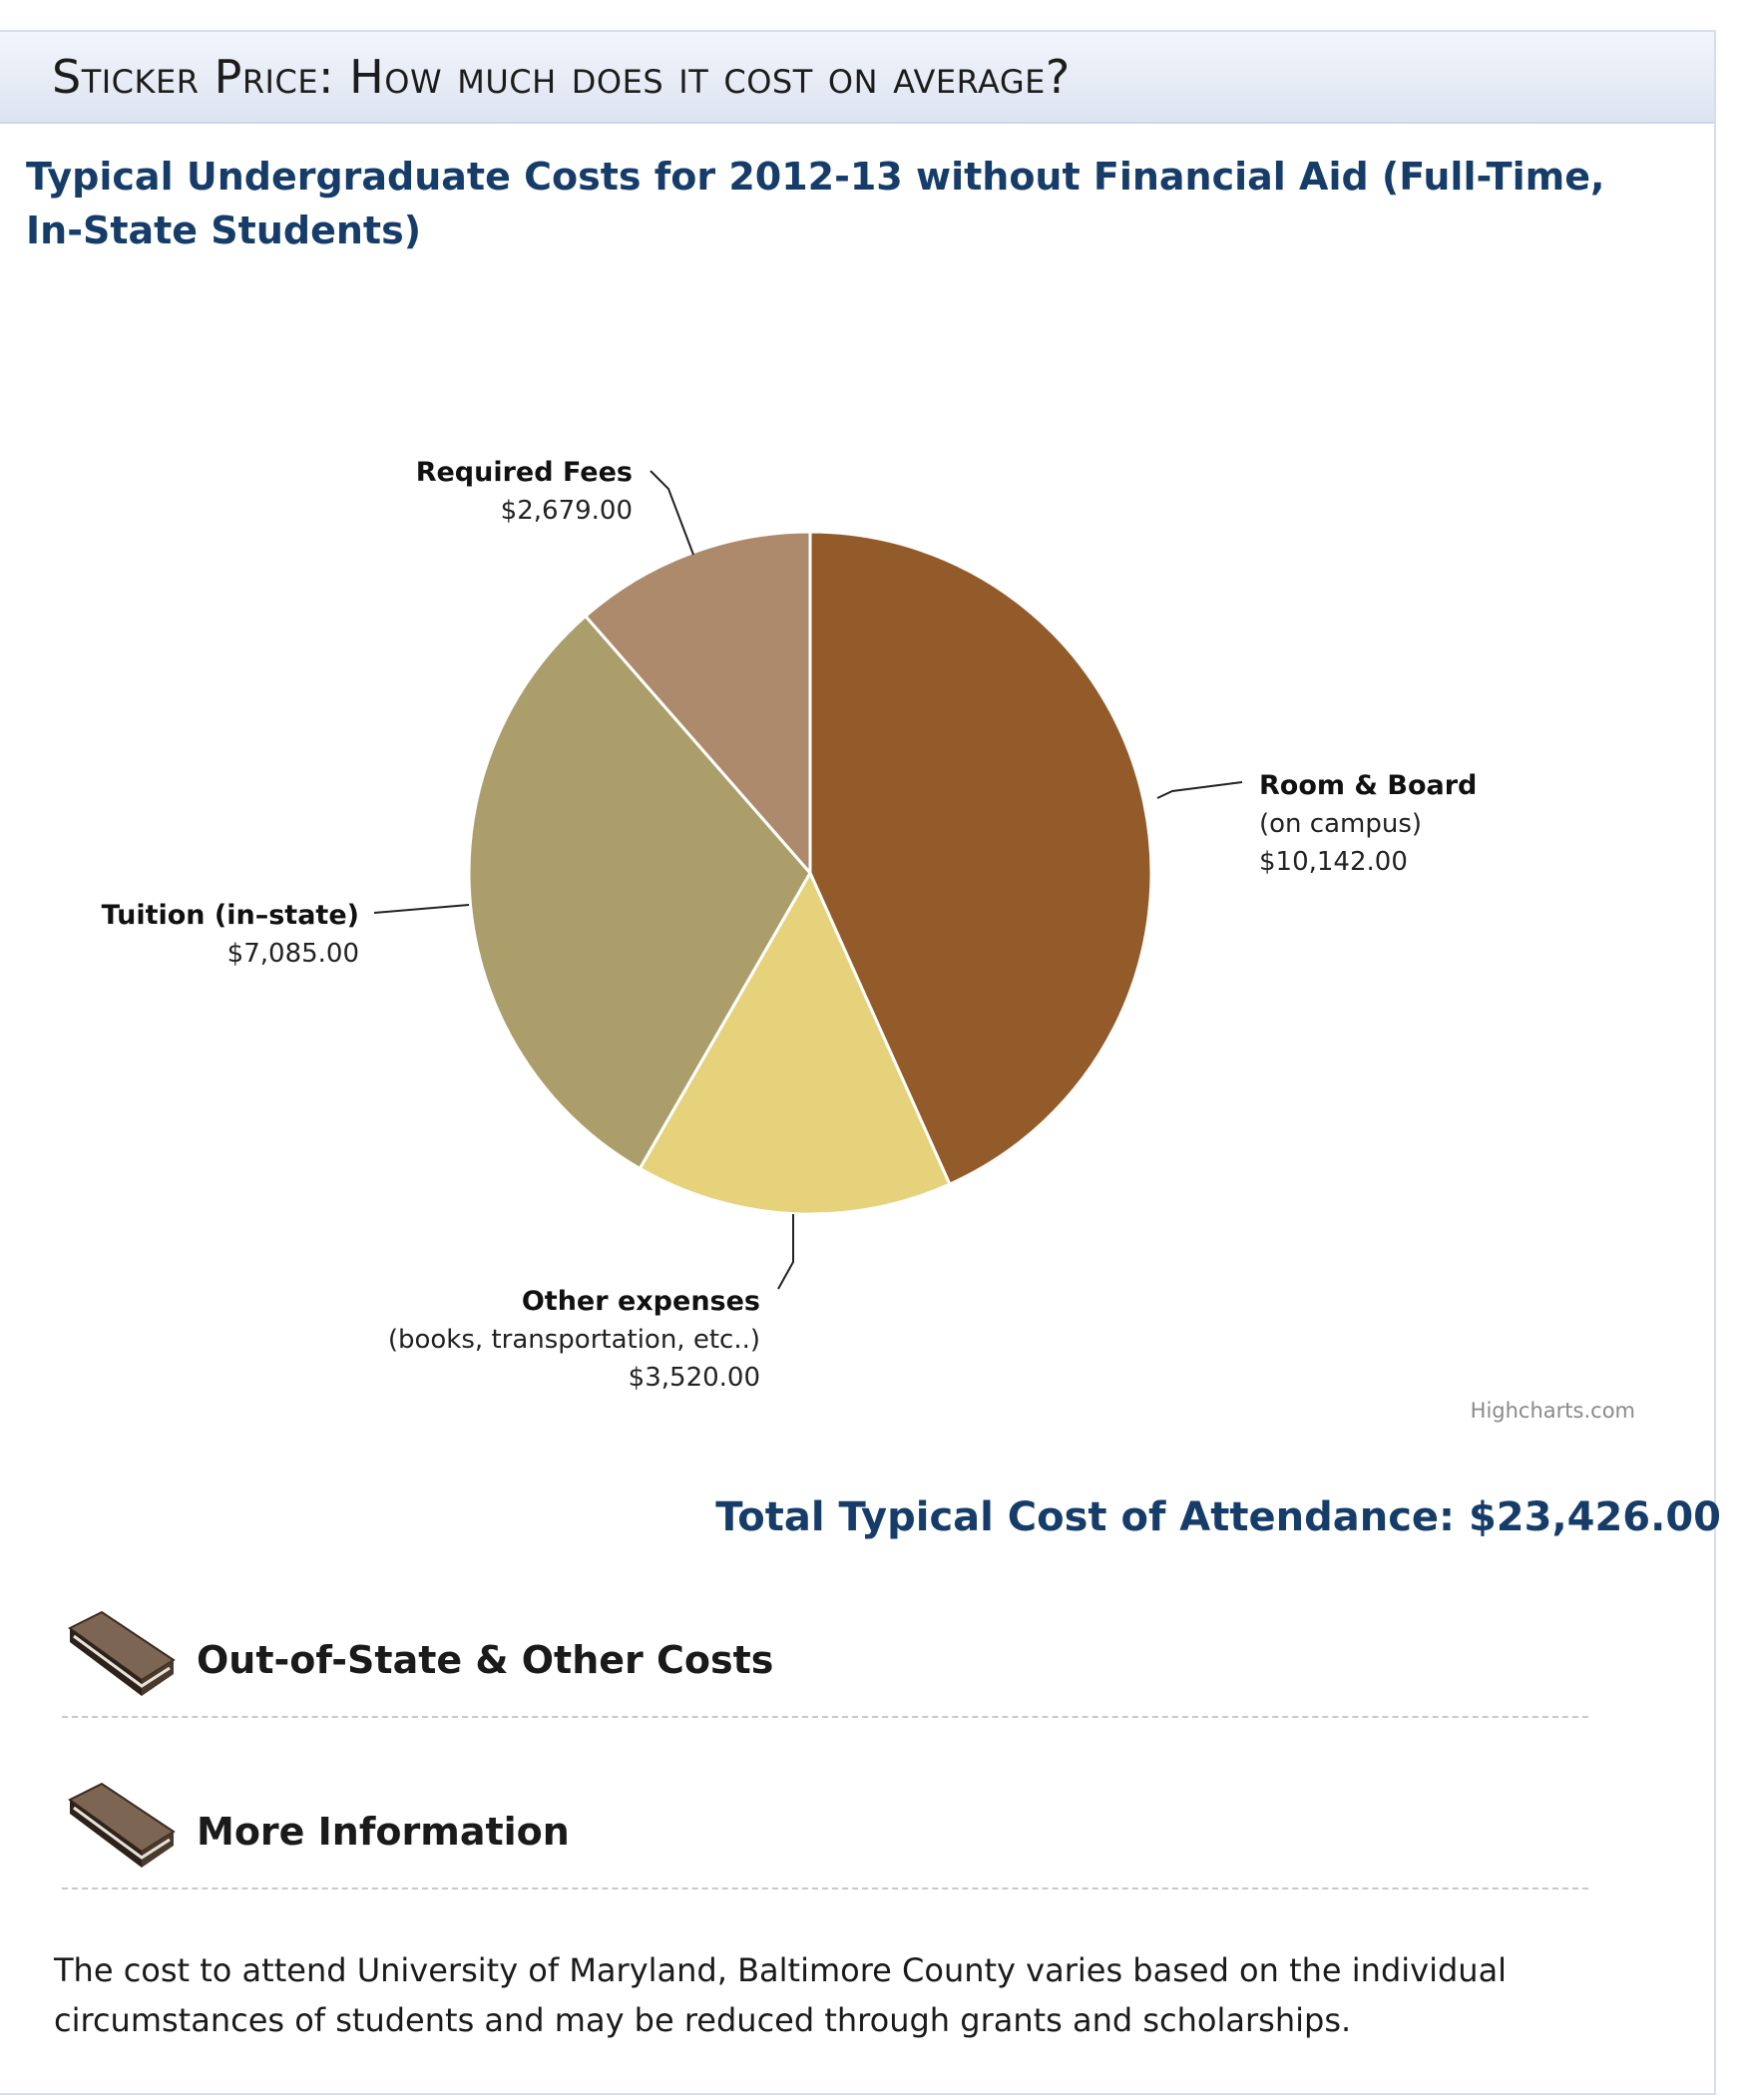 Image resolution: width=1747 pixels, height=2100 pixels. What do you see at coordinates (980, 858) in the screenshot?
I see `pie-slice-room-board` at bounding box center [980, 858].